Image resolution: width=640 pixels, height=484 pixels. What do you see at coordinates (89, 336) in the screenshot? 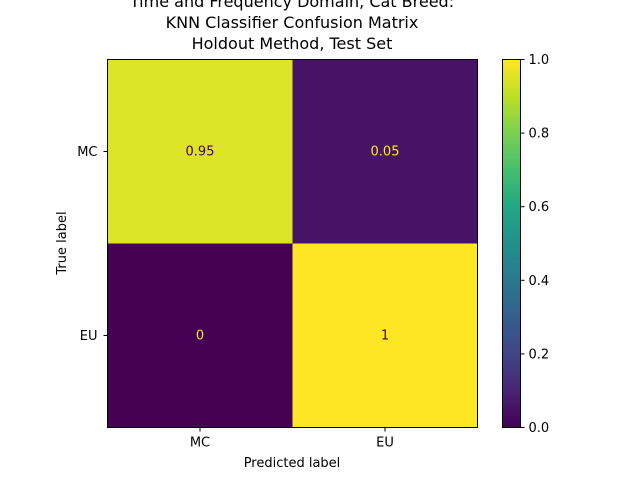
I see `y-tick-label: EU` at bounding box center [89, 336].